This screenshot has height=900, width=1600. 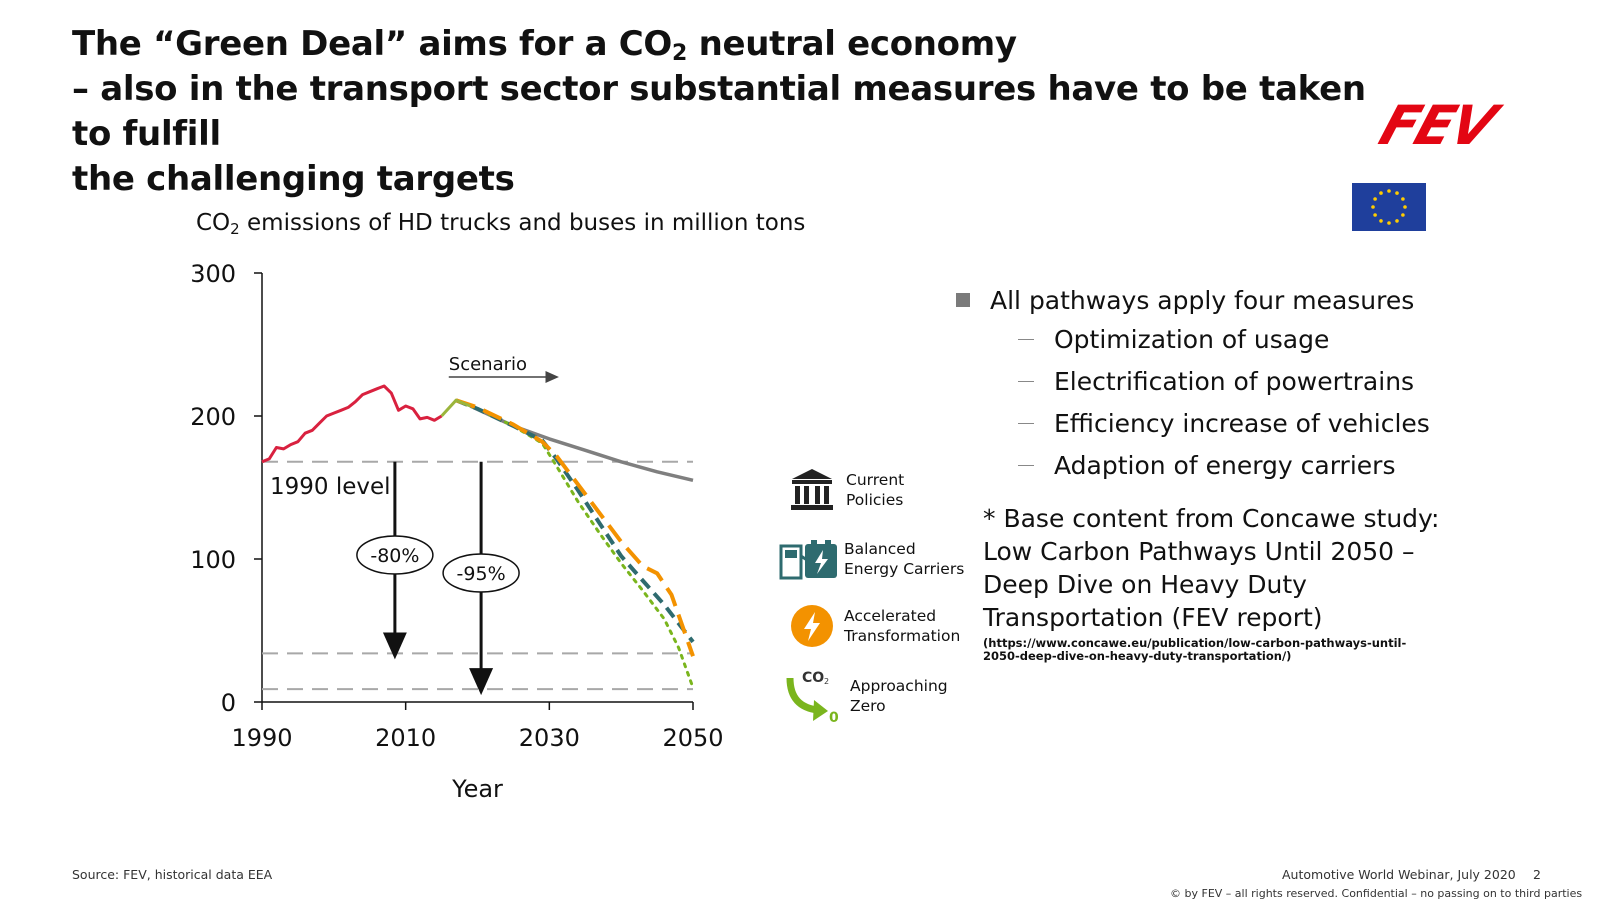 What do you see at coordinates (845, 490) in the screenshot?
I see `legend-current-policies: Current Policies` at bounding box center [845, 490].